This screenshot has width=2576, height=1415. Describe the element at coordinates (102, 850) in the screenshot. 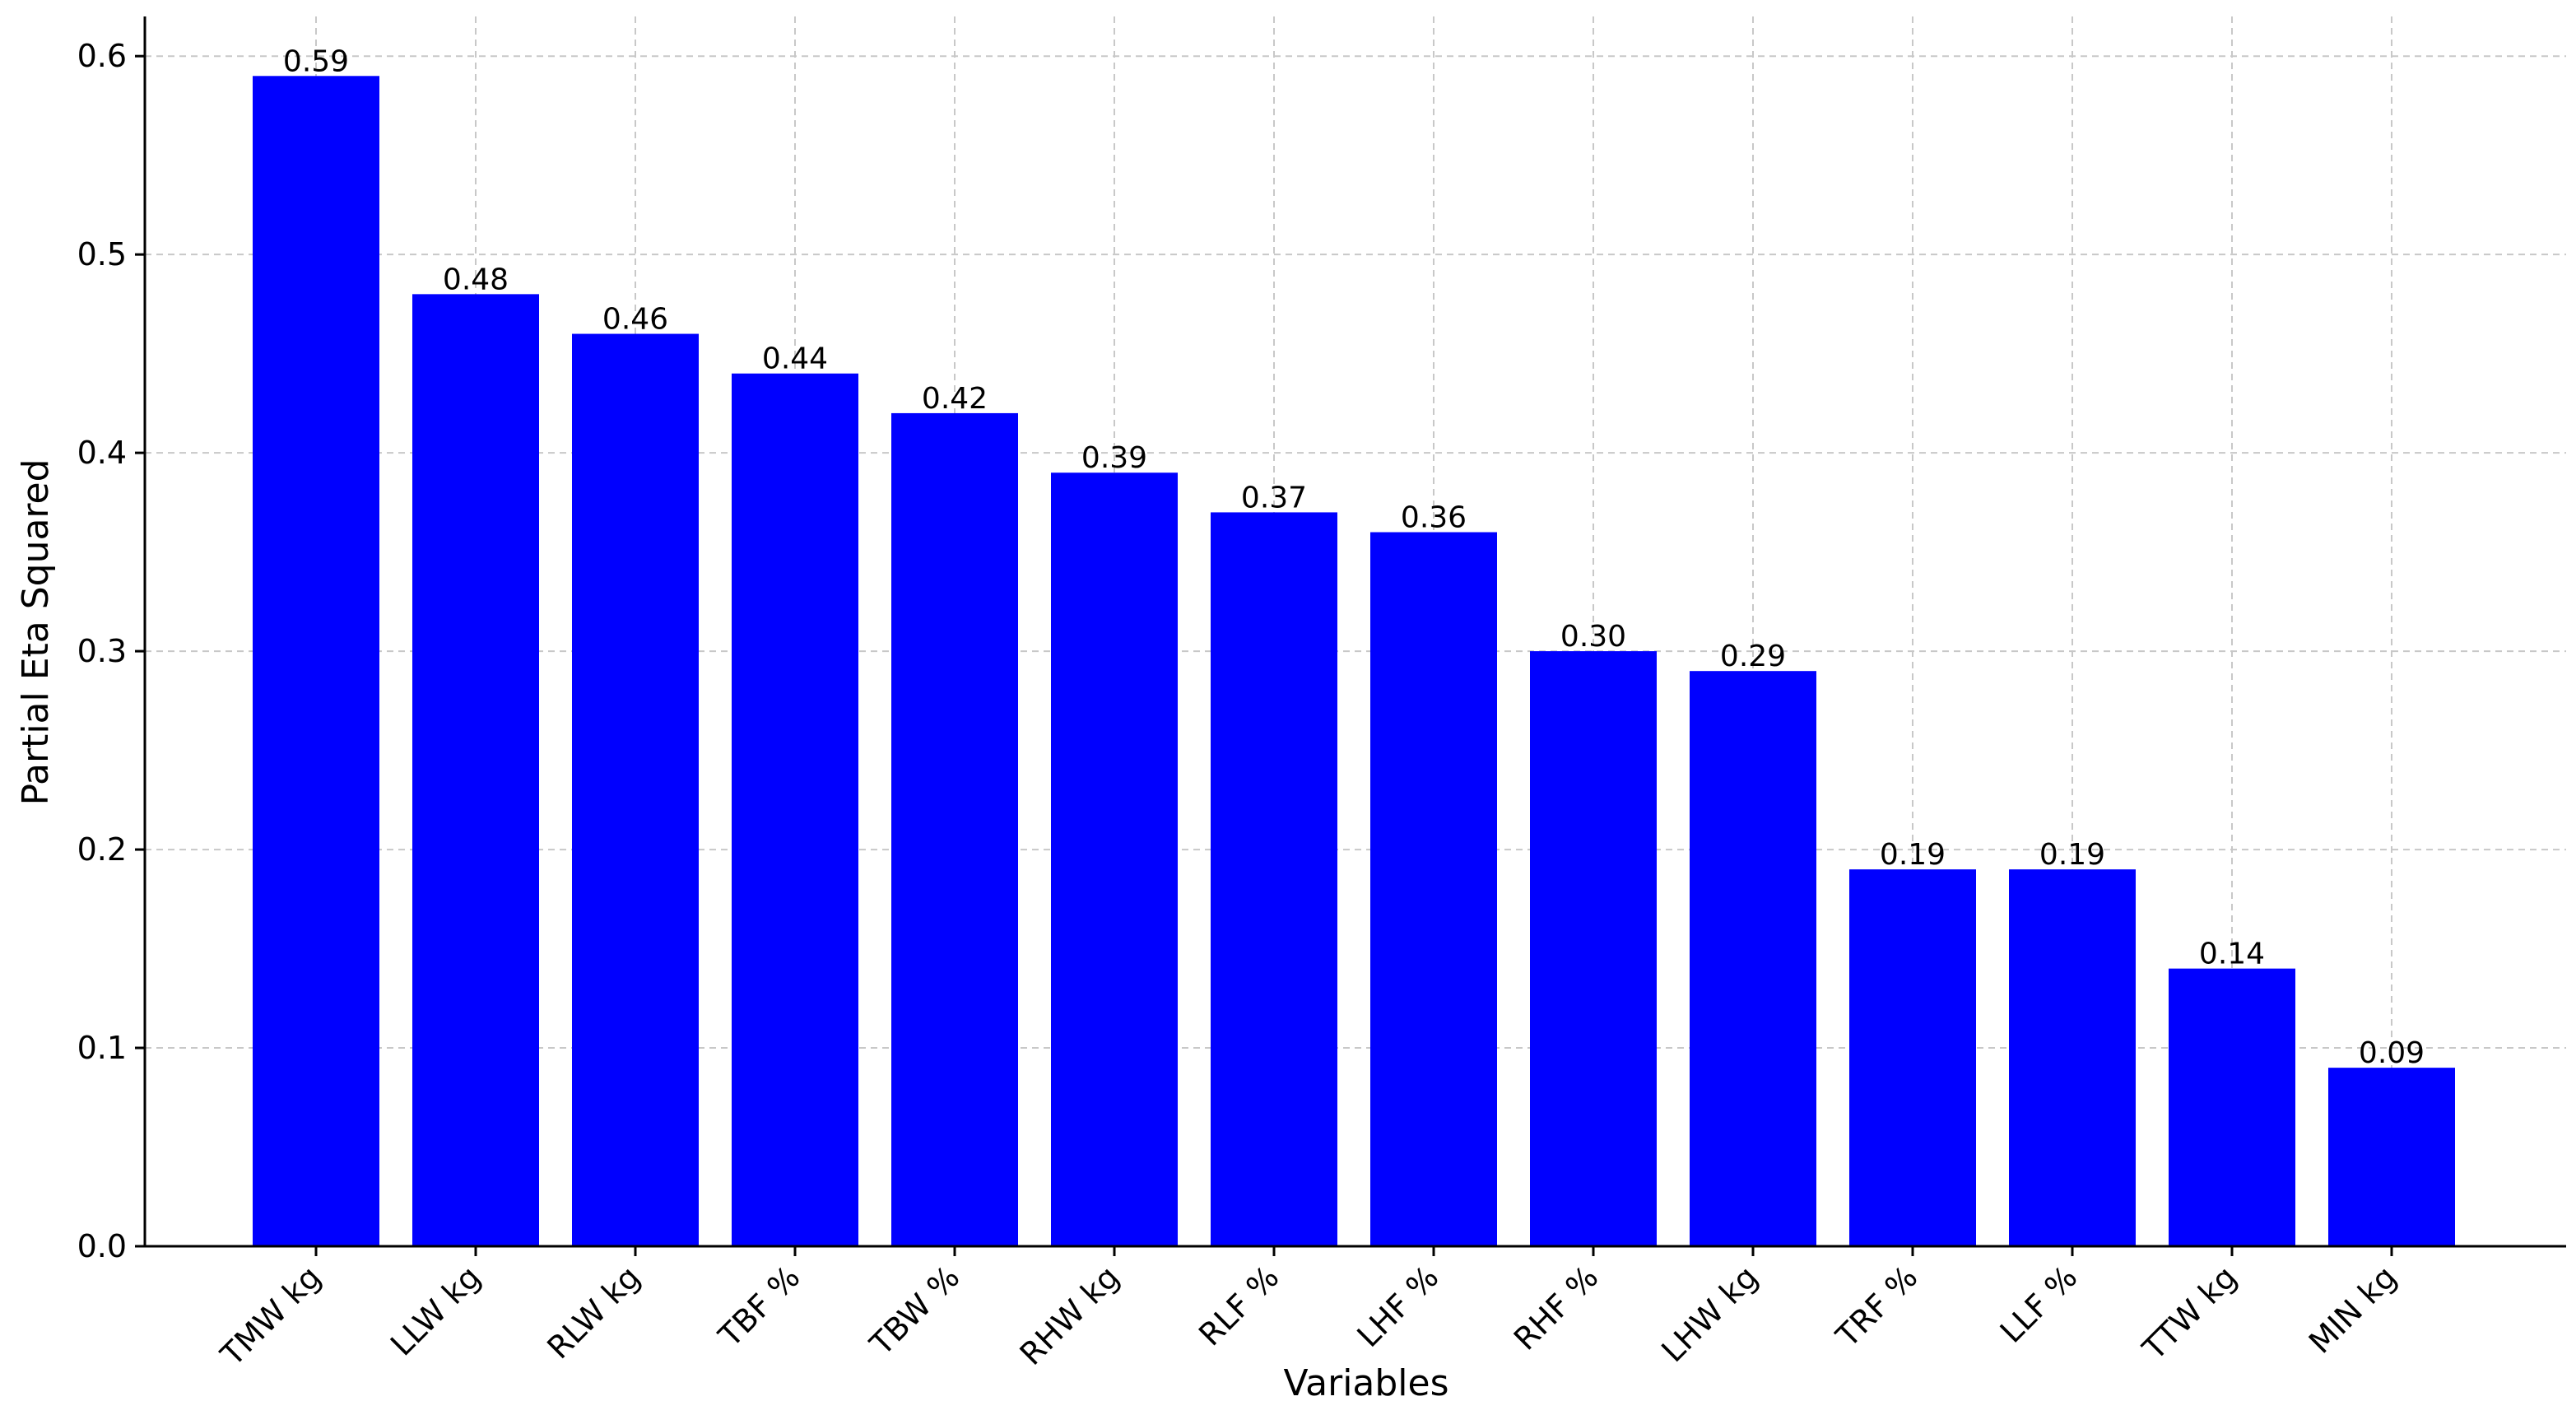

I see `y-tick-label: 0.2` at that location.